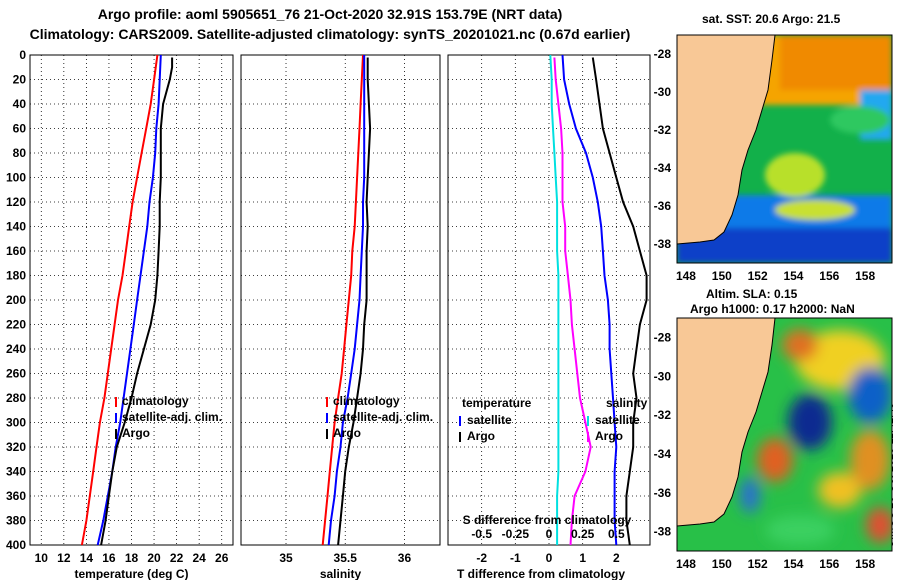 The image size is (900, 580). Describe the element at coordinates (42, 558) in the screenshot. I see `x-tick-label: 10` at that location.